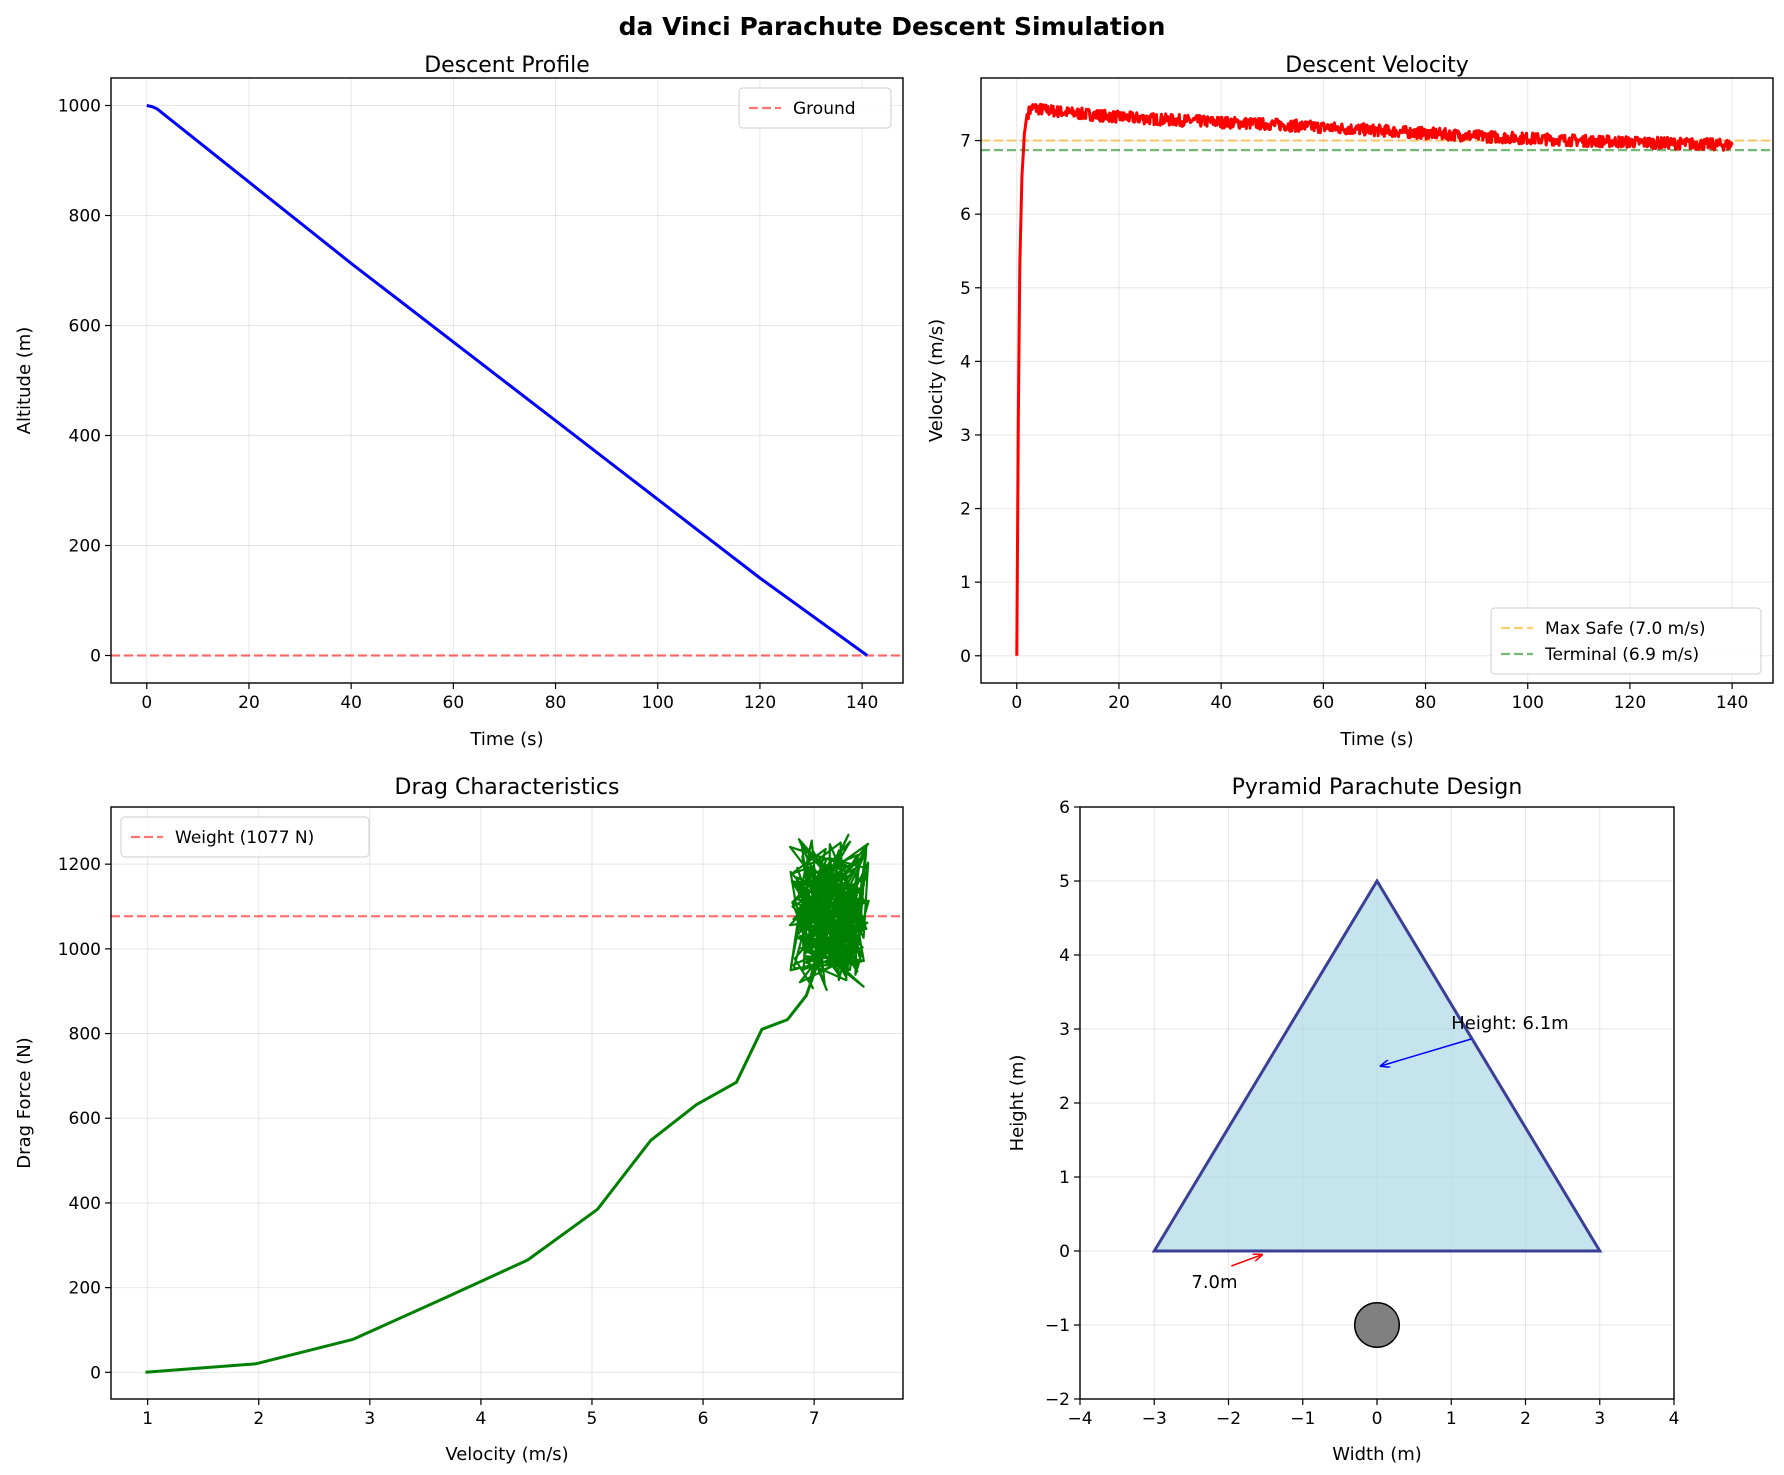 The image size is (1784, 1475). What do you see at coordinates (1057, 1400) in the screenshot?
I see `y-tick-label: −2` at bounding box center [1057, 1400].